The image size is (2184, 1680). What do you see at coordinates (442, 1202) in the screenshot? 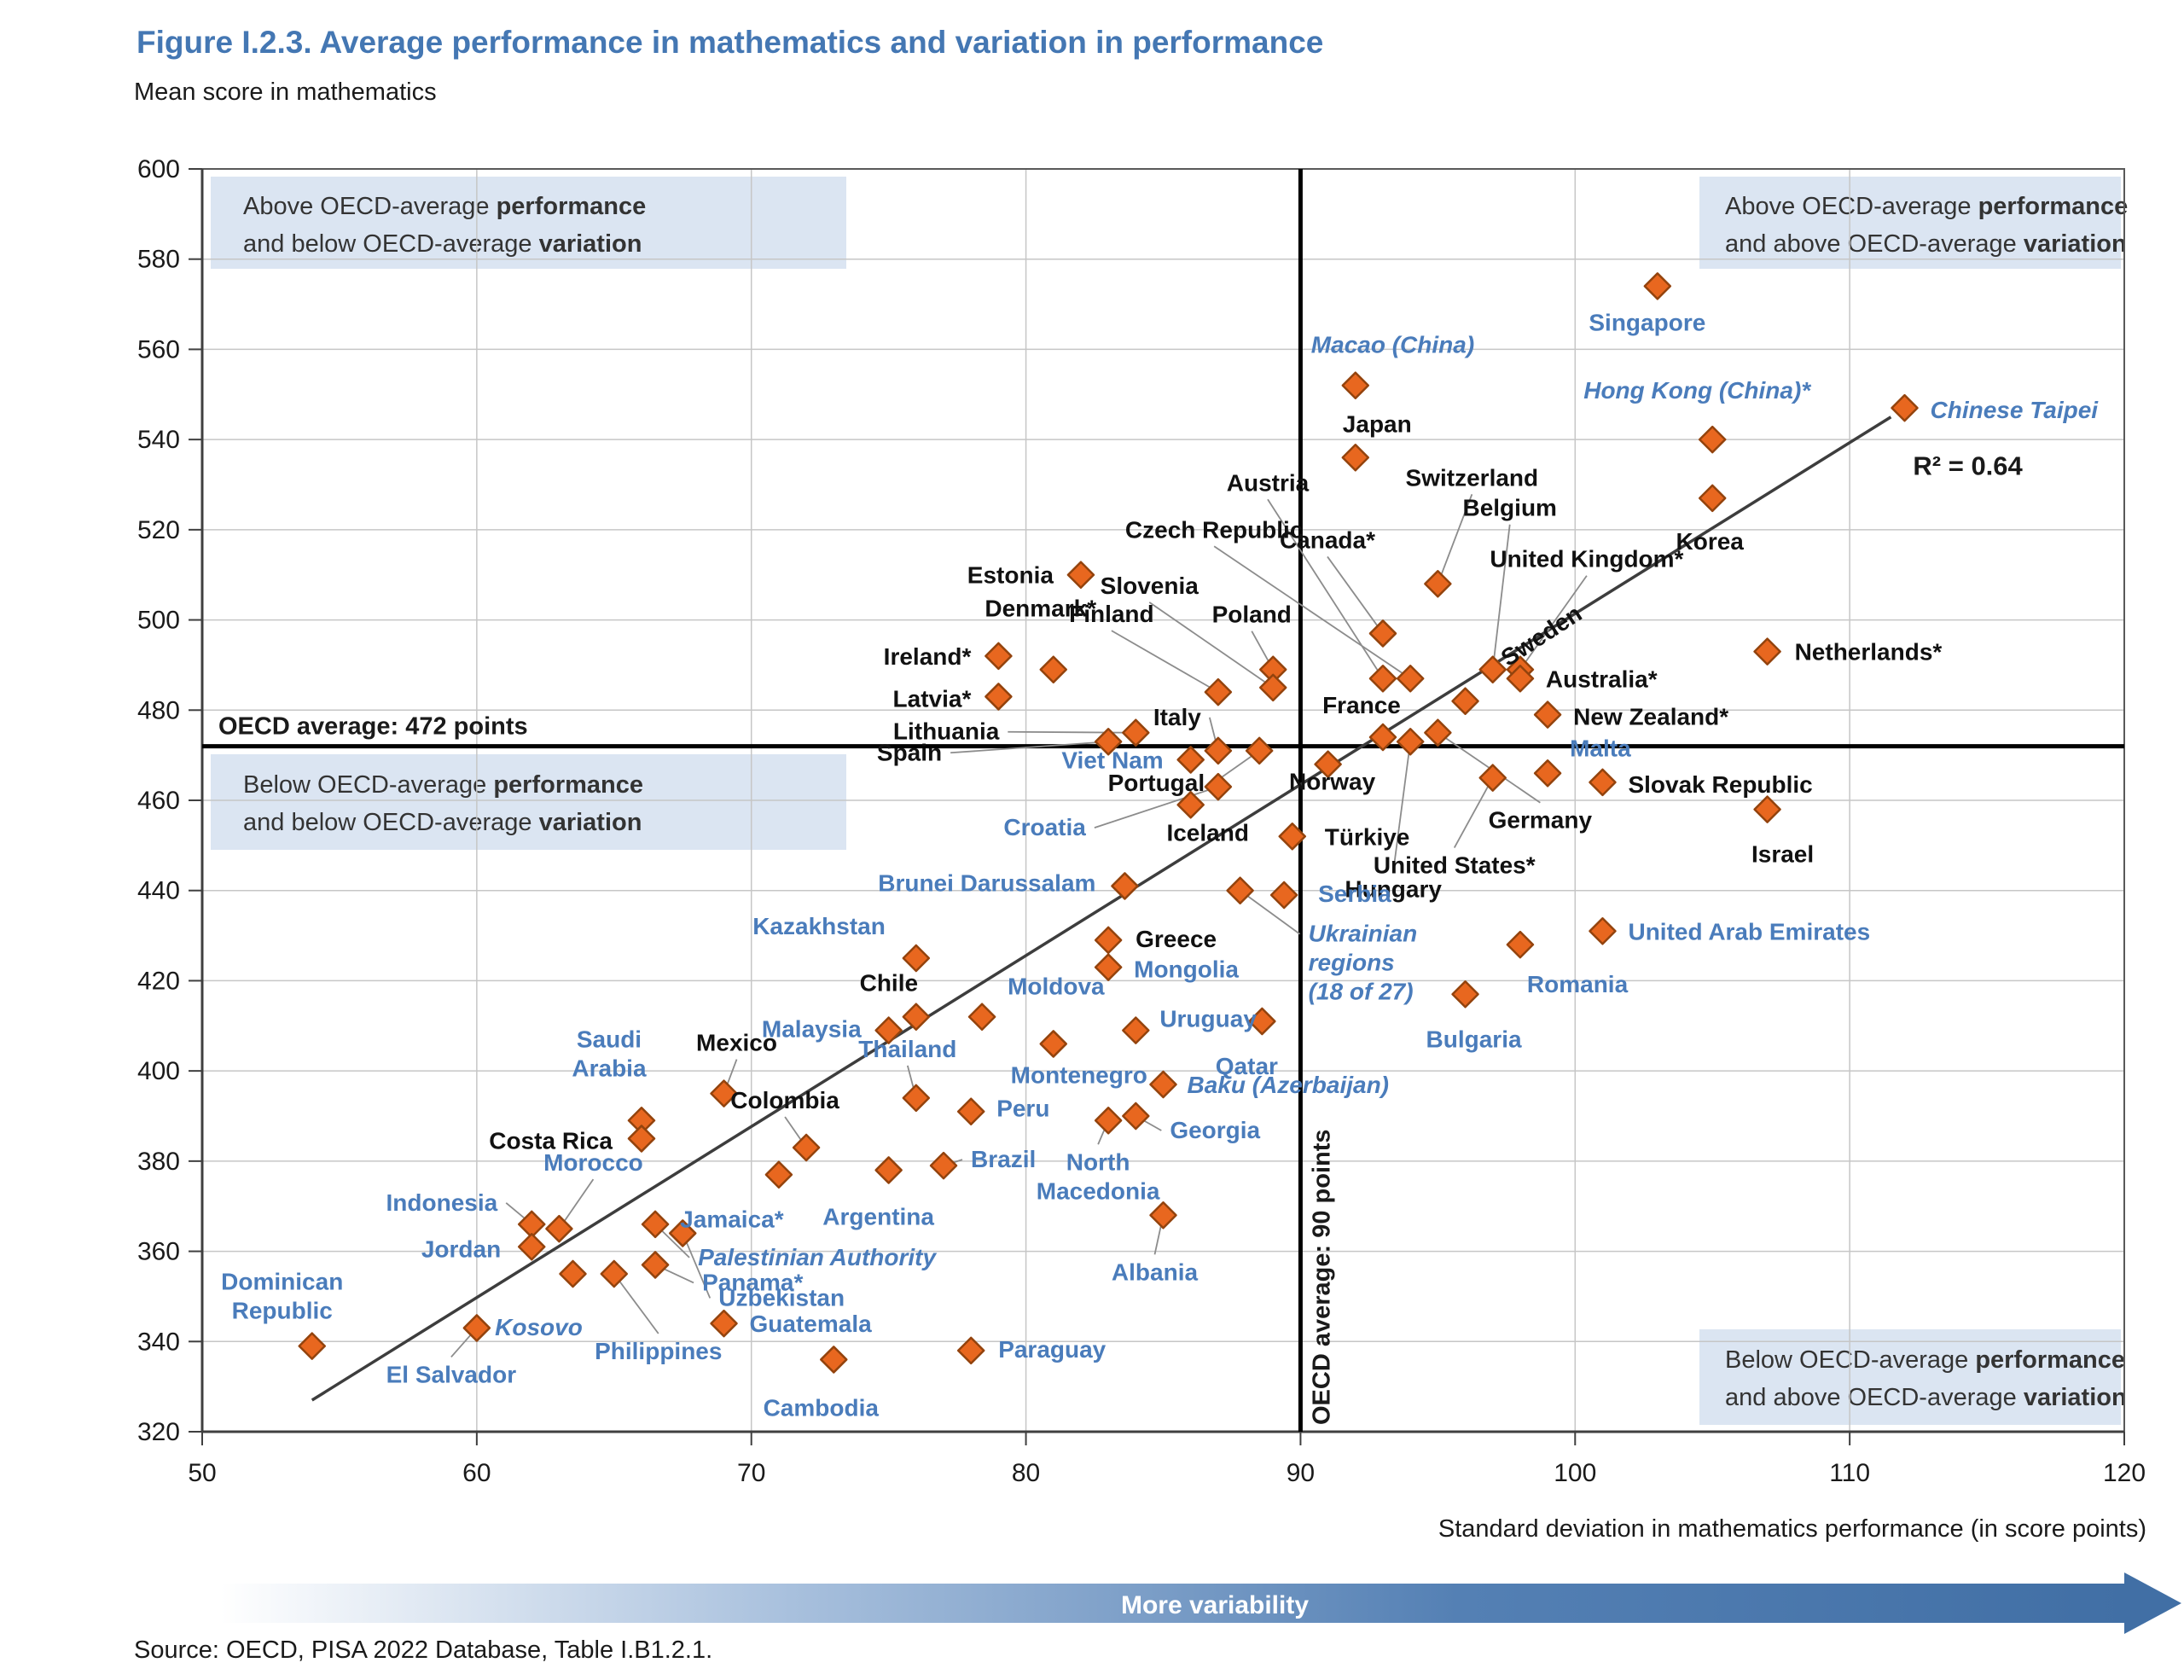
I see `country-label-indonesia: Indonesia` at bounding box center [442, 1202].